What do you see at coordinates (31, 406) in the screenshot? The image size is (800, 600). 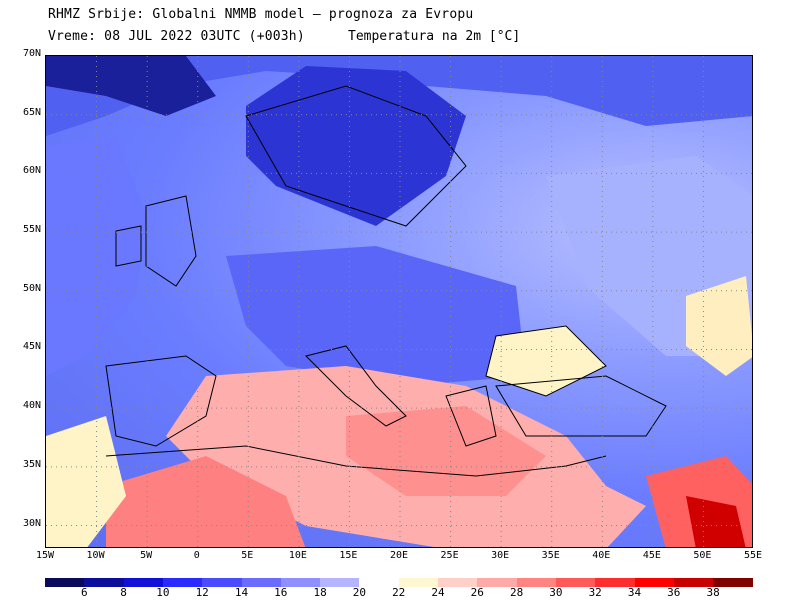 I see `latitude-label: 40N` at bounding box center [31, 406].